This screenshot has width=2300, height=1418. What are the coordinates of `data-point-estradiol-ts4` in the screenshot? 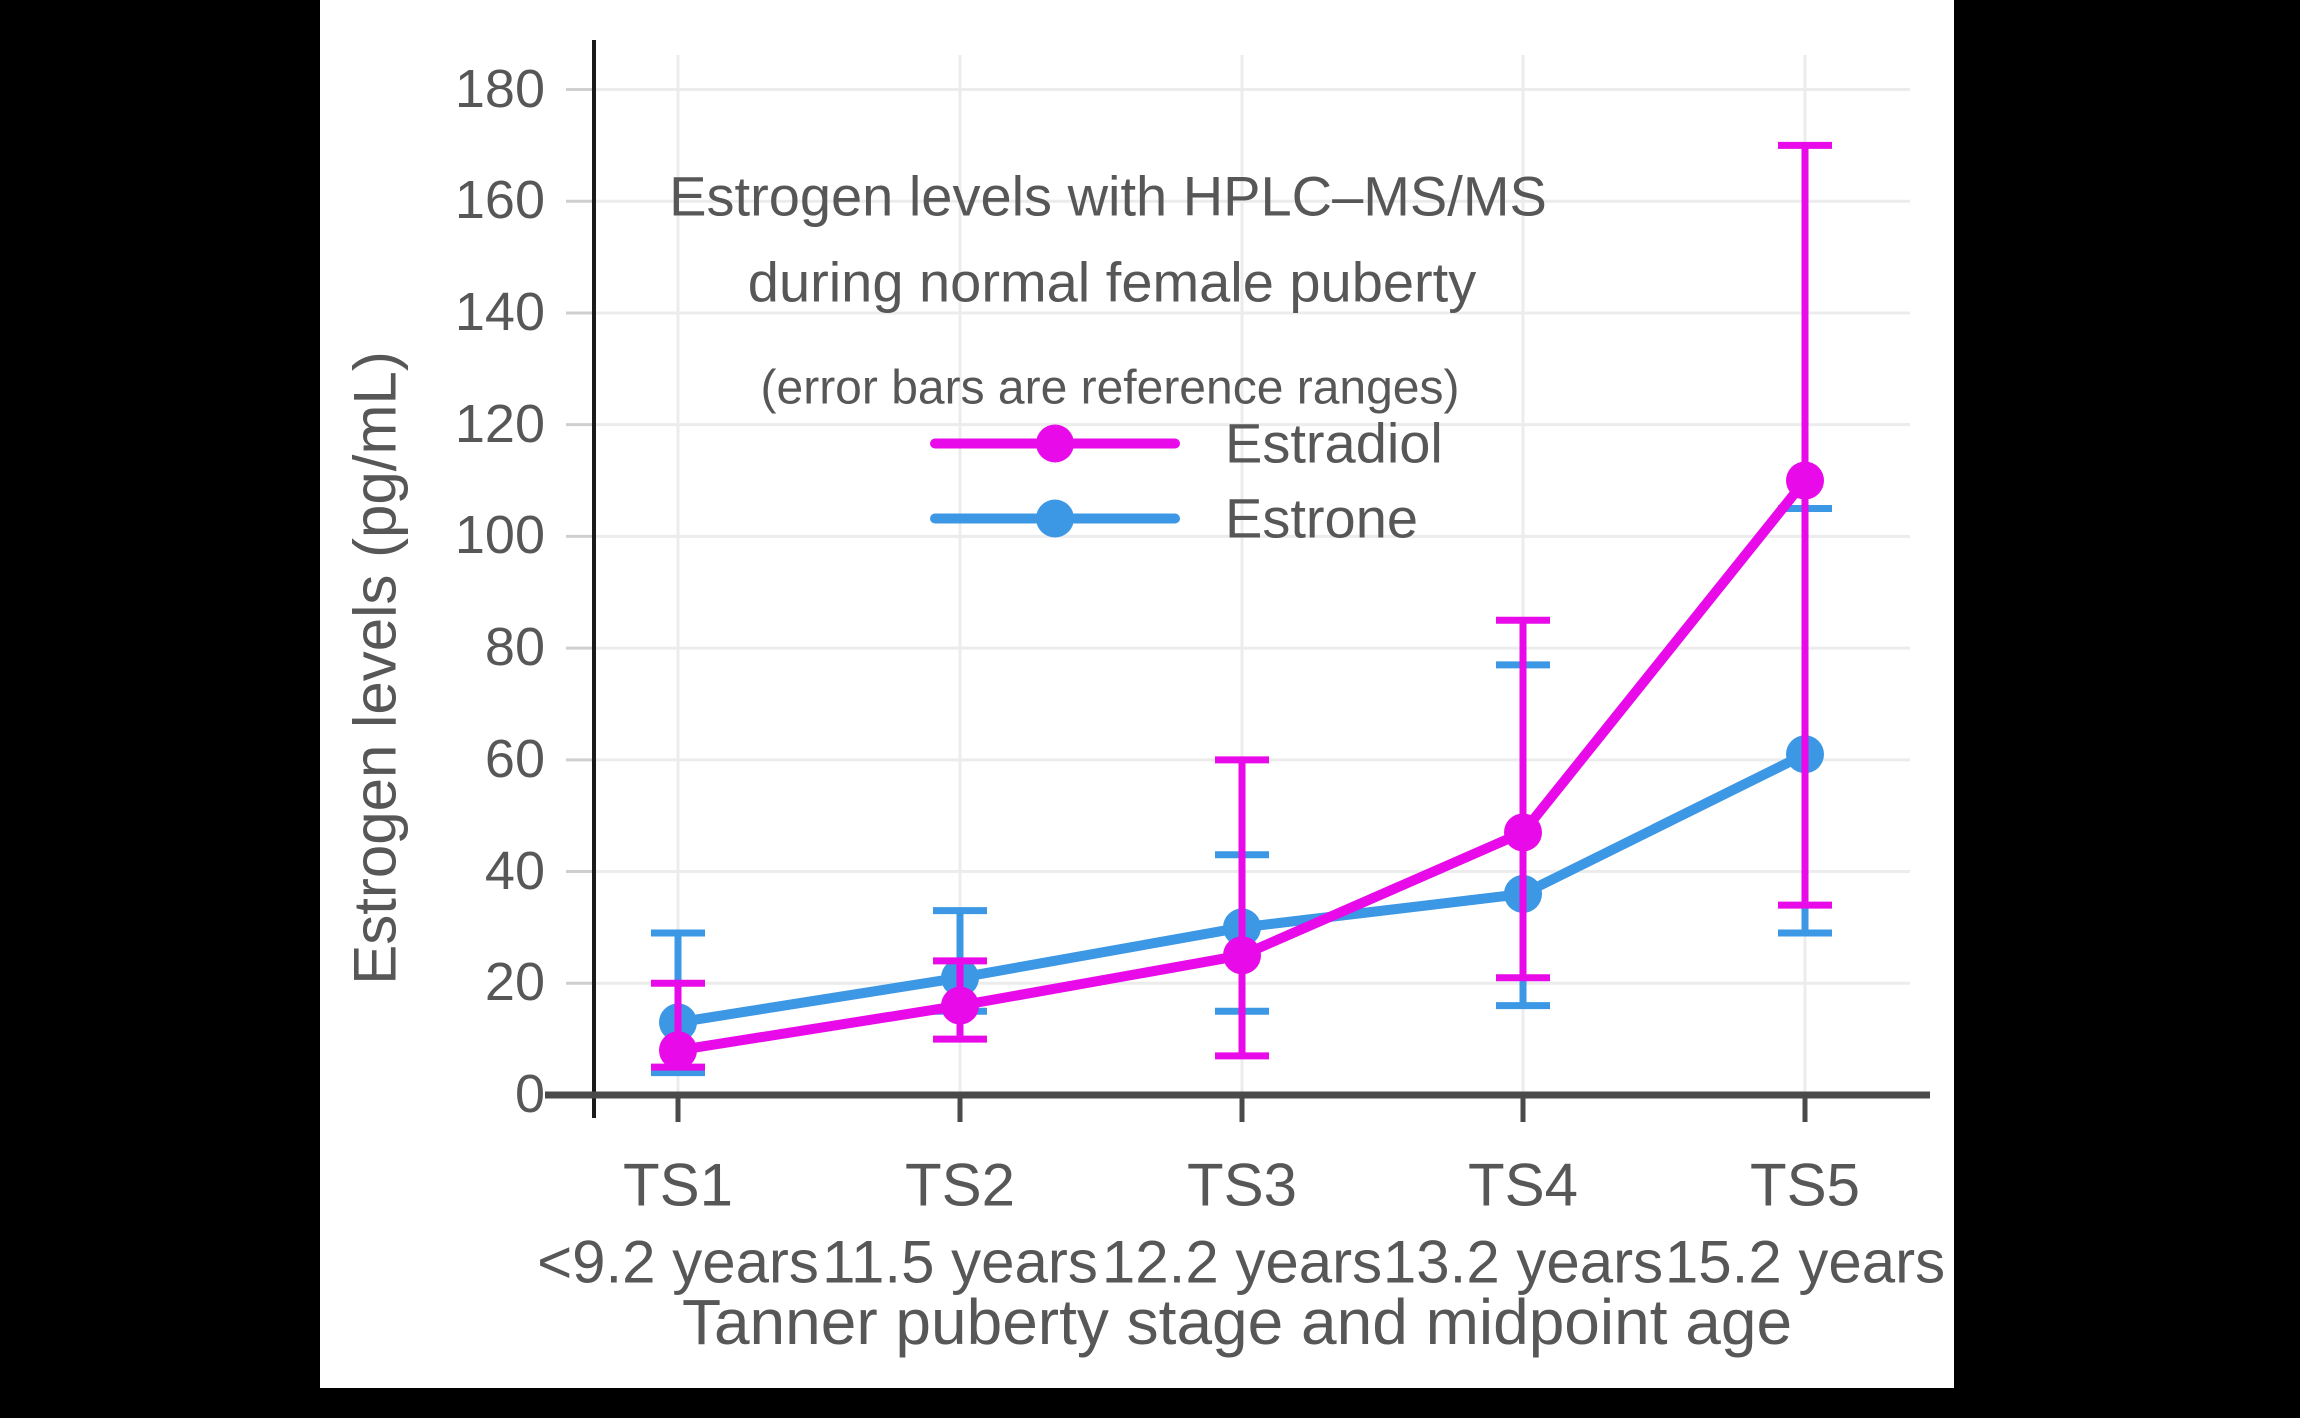 It's located at (1523, 832).